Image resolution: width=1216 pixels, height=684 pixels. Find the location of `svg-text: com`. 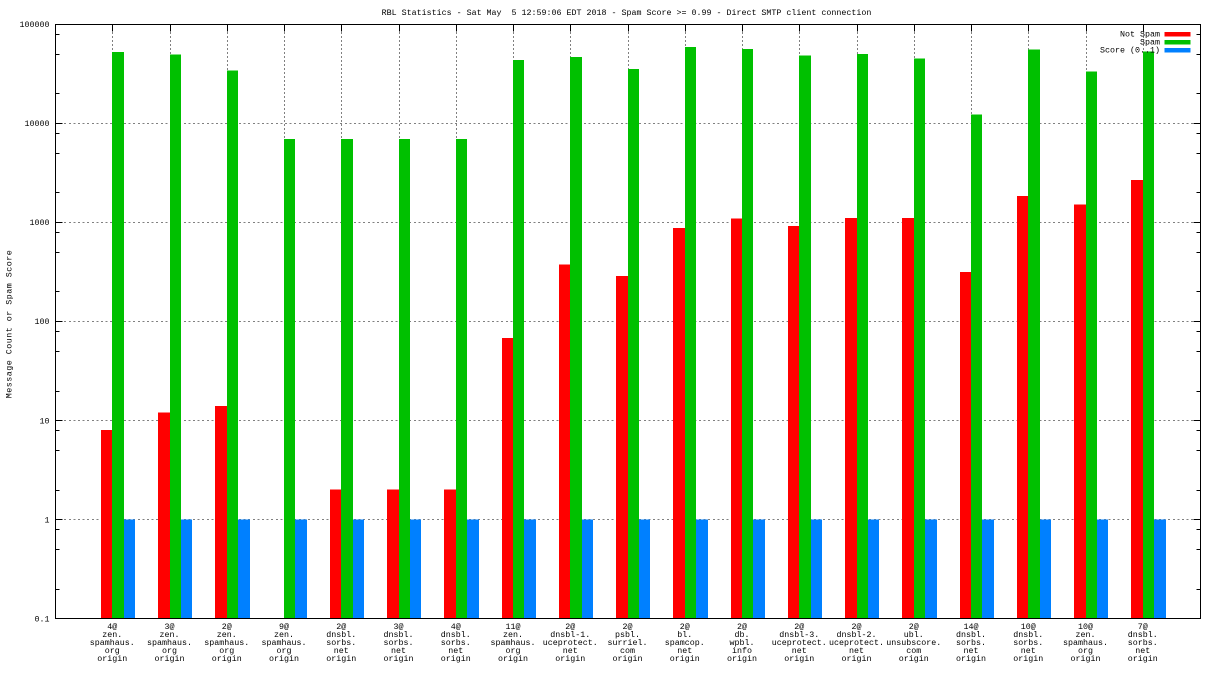

svg-text: com is located at coordinates (627, 651).